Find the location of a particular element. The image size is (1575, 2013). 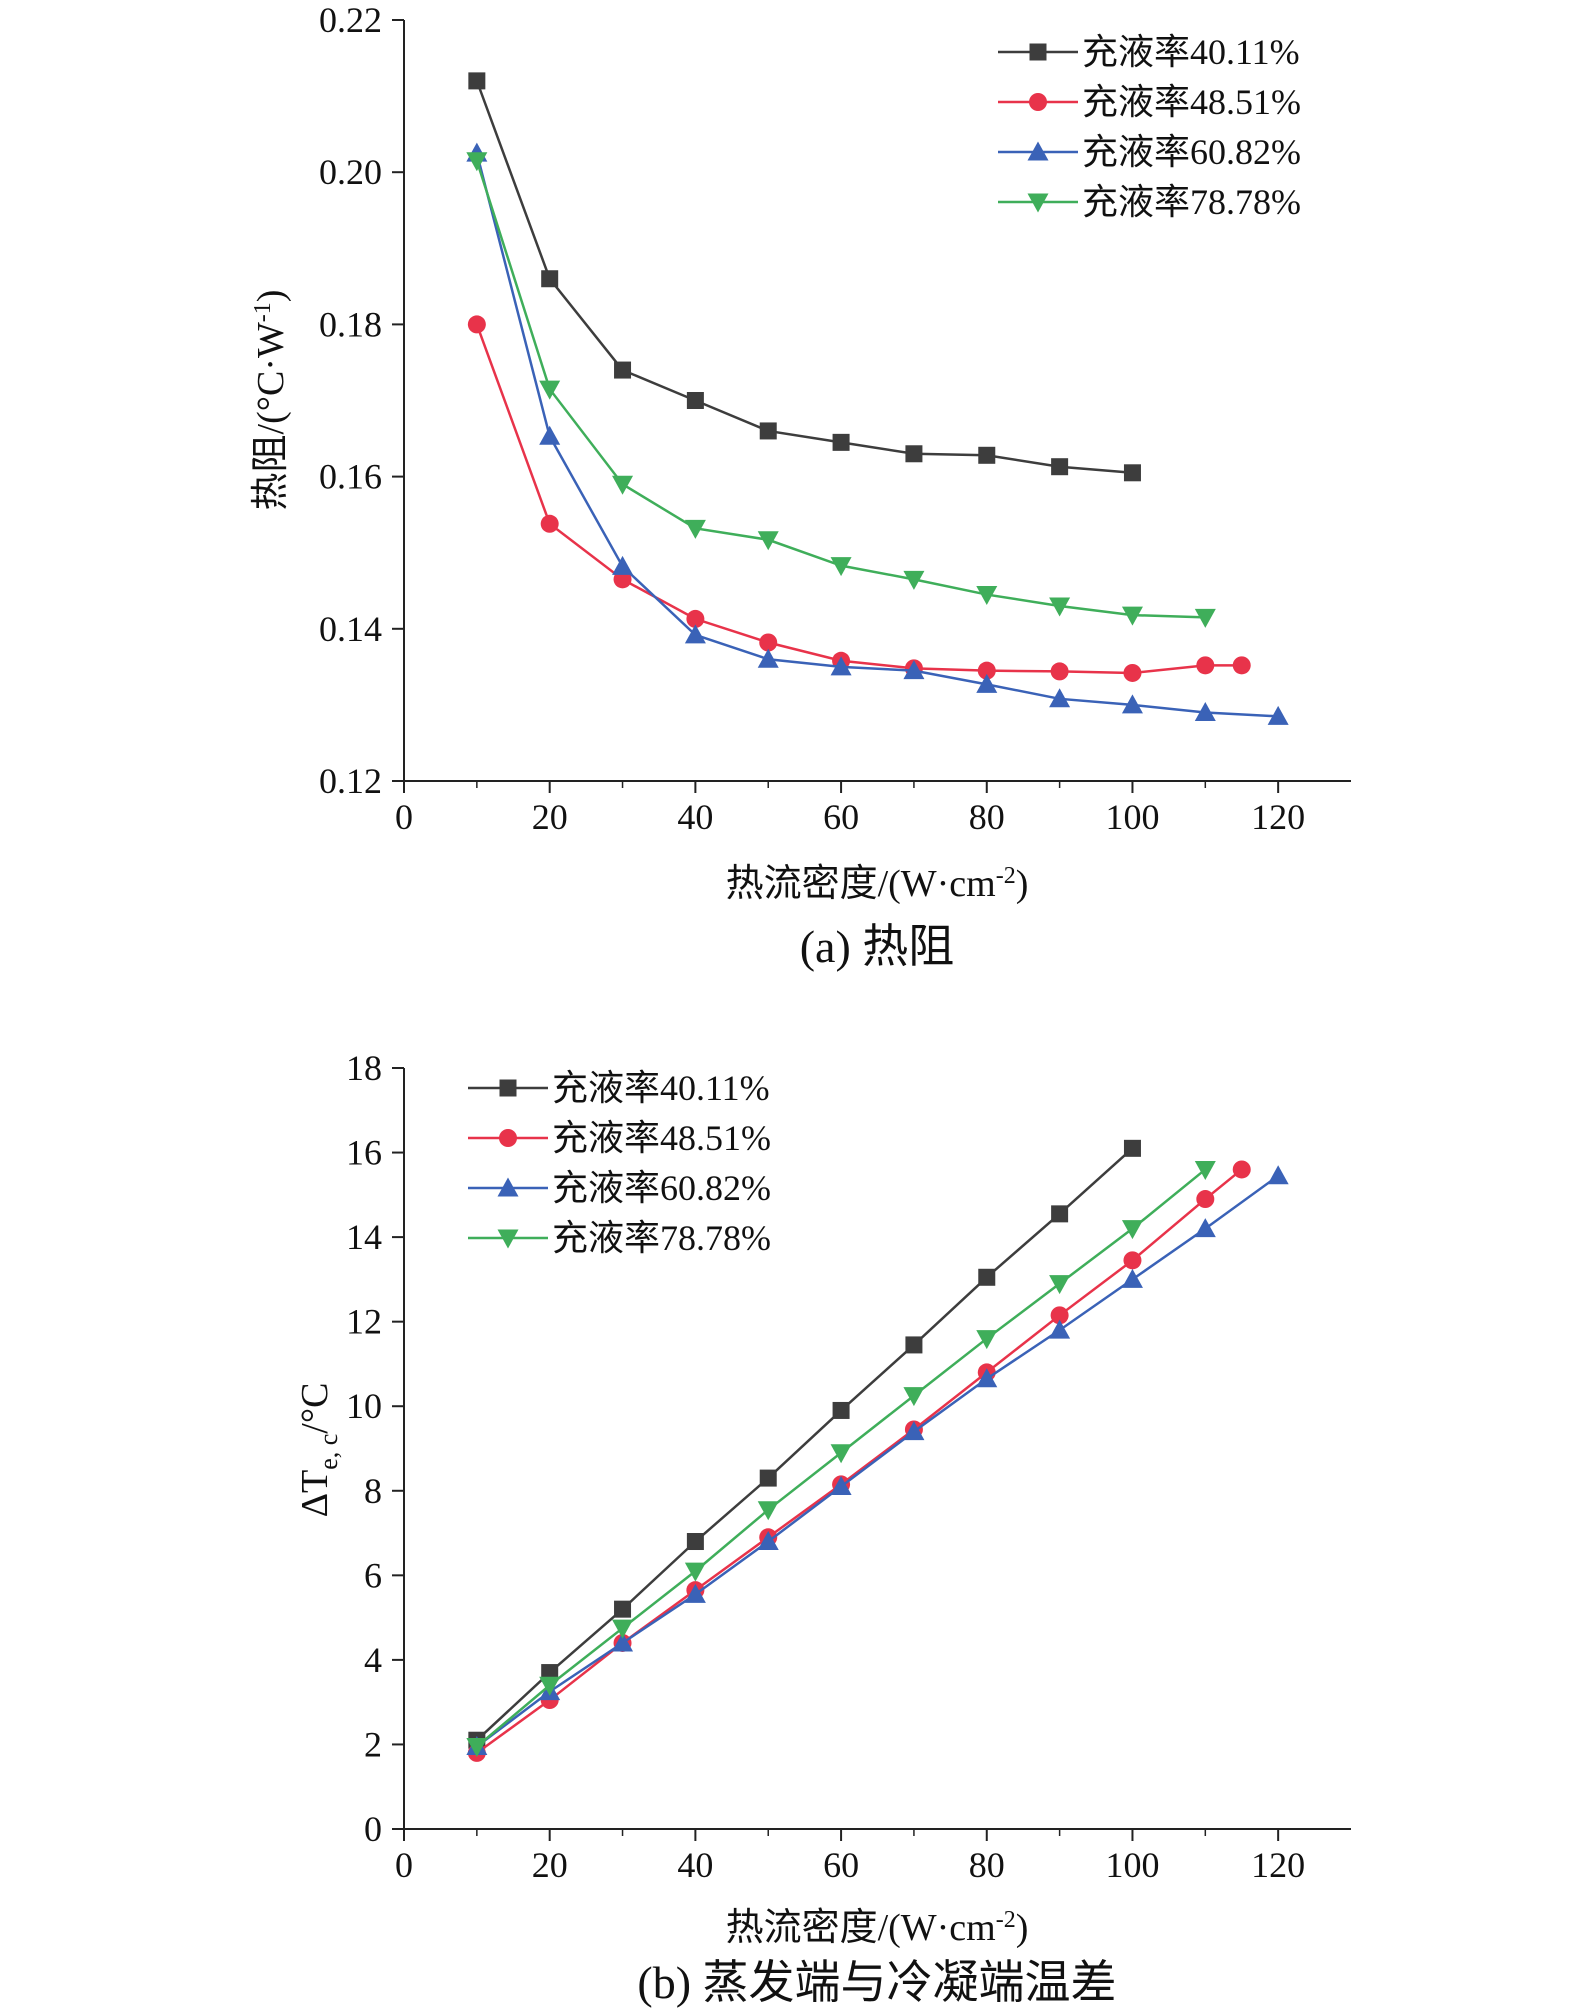

chart-a-y-ticks: 0.12 0.14 0.16 0.18 0.20 0.22 is located at coordinates (361, 400).